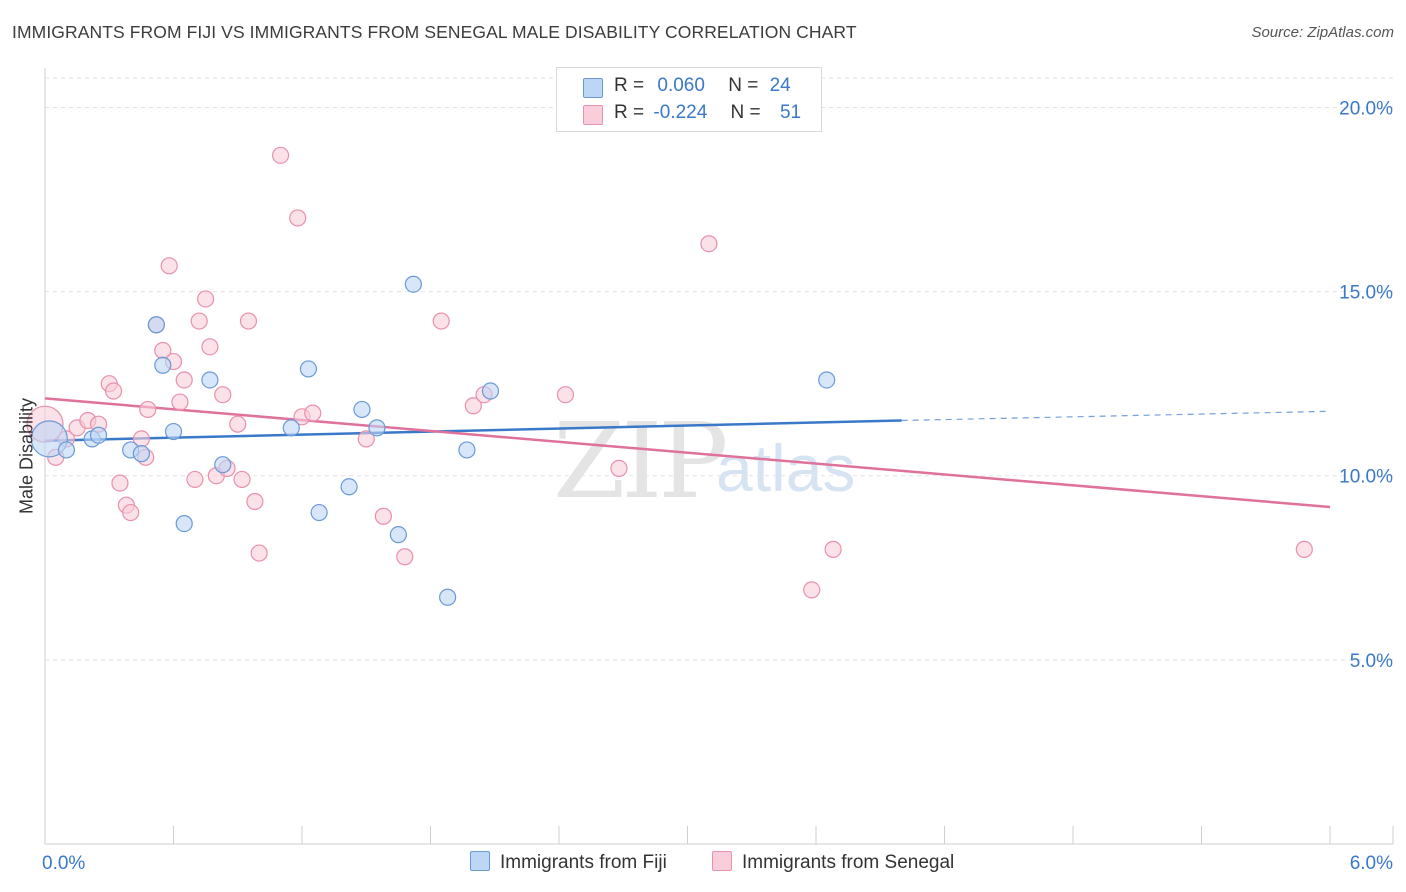 The height and width of the screenshot is (892, 1406). Describe the element at coordinates (629, 85) in the screenshot. I see `legend-fiji-r-label: R =` at that location.